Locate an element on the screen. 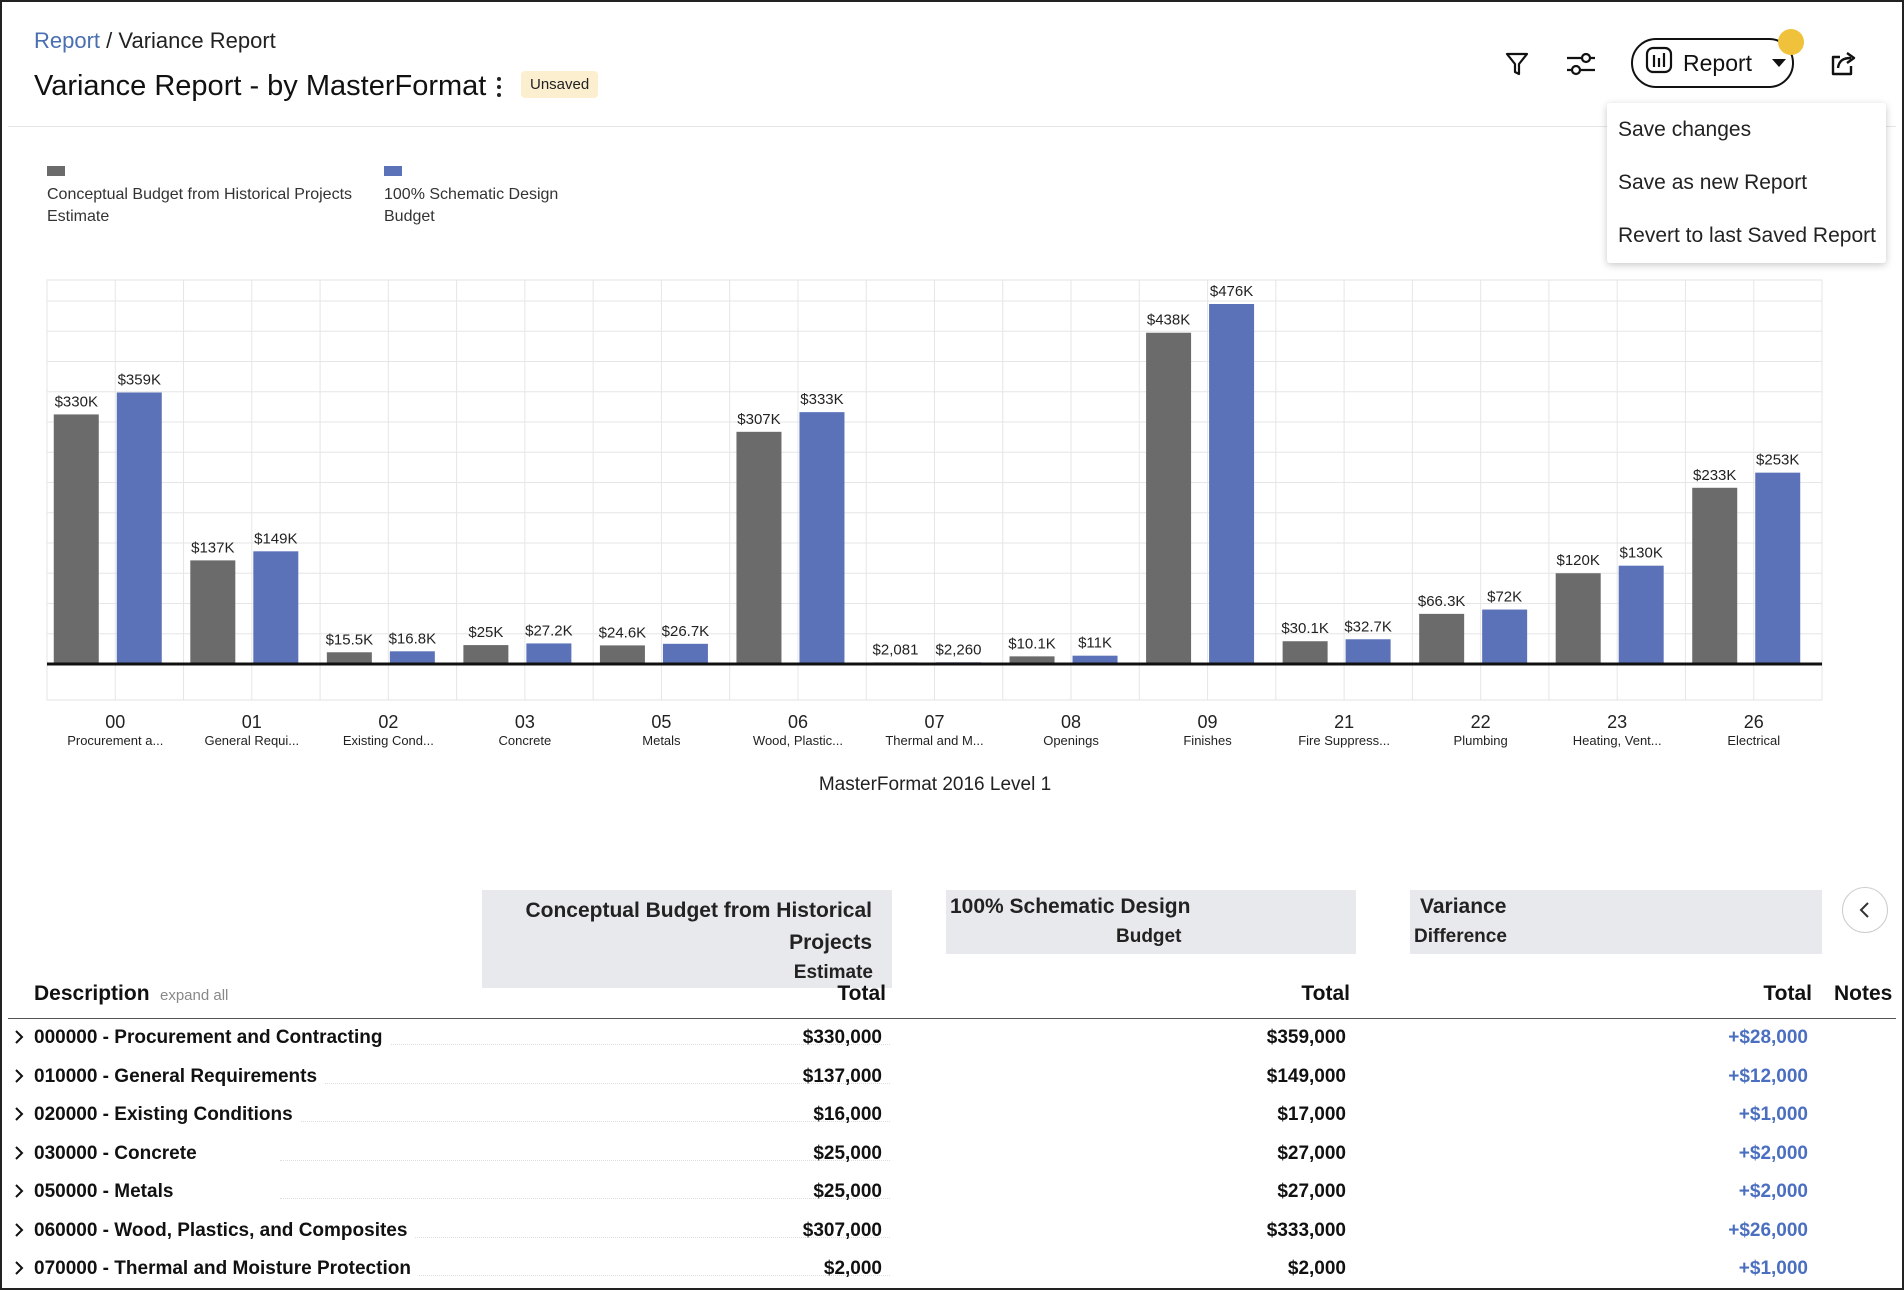 The height and width of the screenshot is (1290, 1904). report-button-label: Report is located at coordinates (1718, 62).